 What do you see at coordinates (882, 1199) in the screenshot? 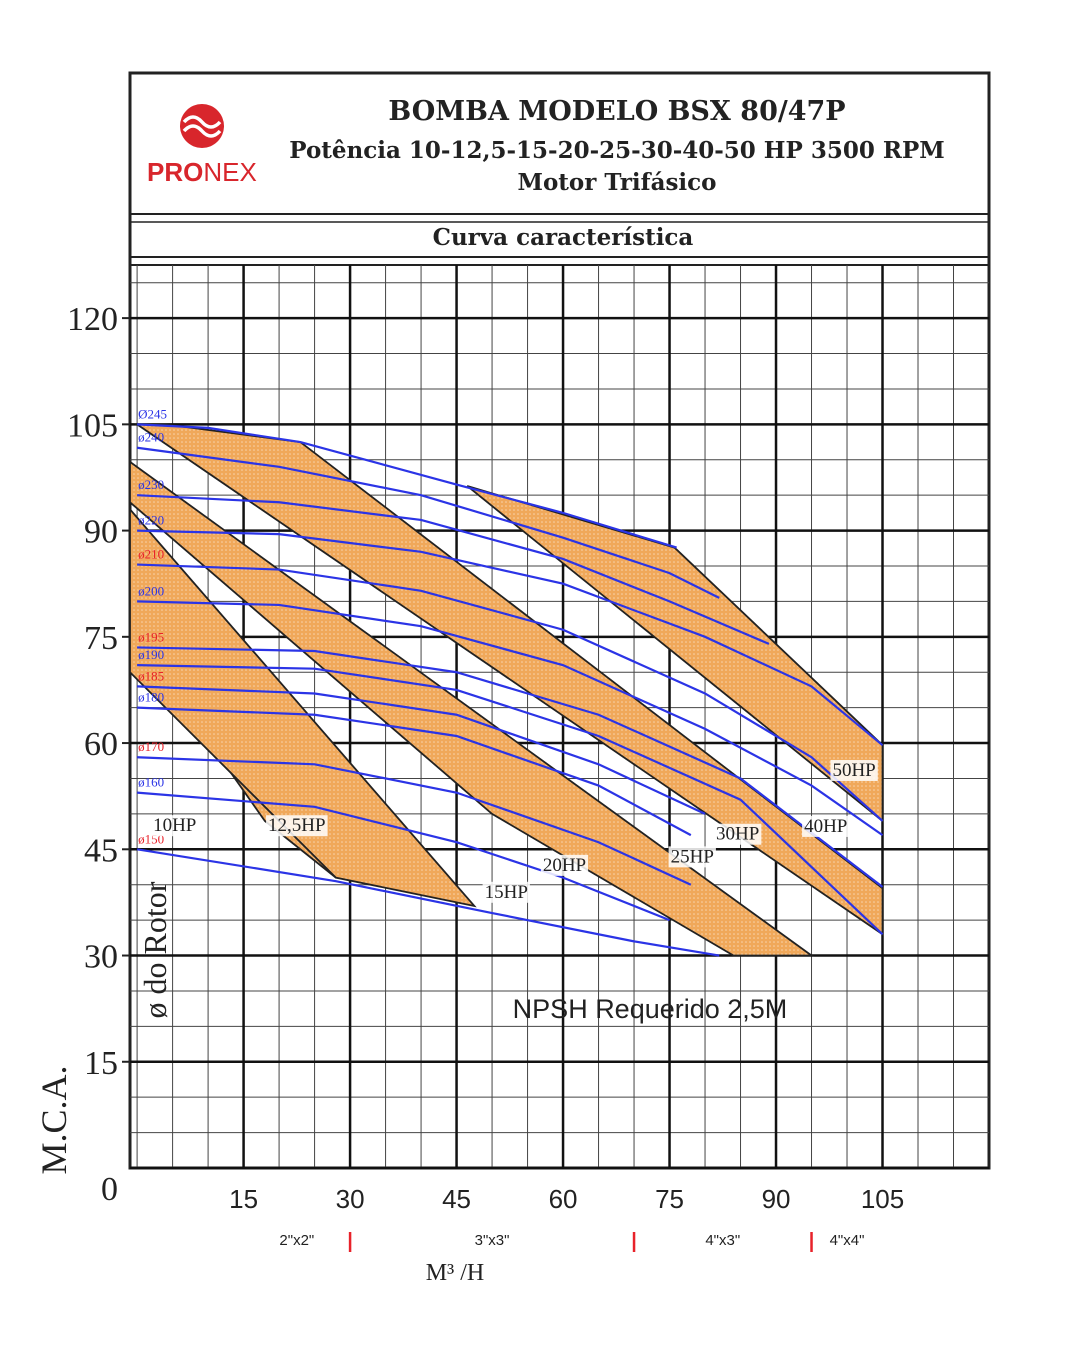
I see `x-tick-label: 105` at bounding box center [882, 1199].